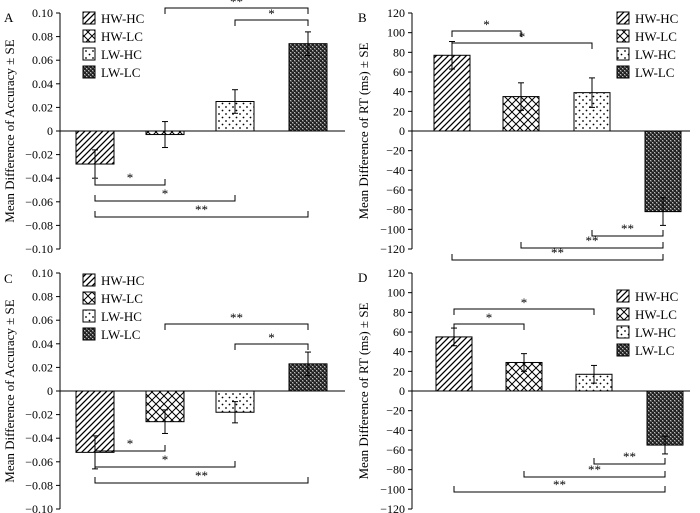 This screenshot has height=513, width=700. Describe the element at coordinates (395, 470) in the screenshot. I see `y-tick-label: −80` at that location.